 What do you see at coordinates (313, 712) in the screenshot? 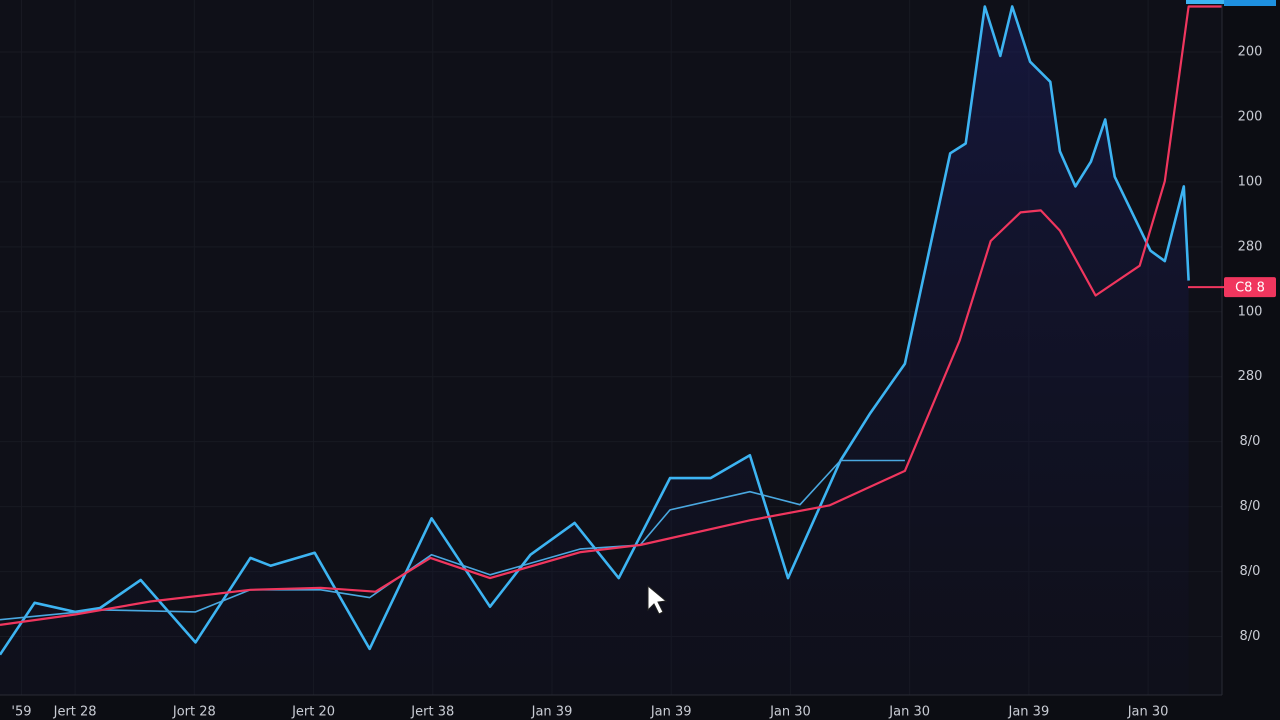
I see `x-tick-label: Jert 20` at bounding box center [313, 712].